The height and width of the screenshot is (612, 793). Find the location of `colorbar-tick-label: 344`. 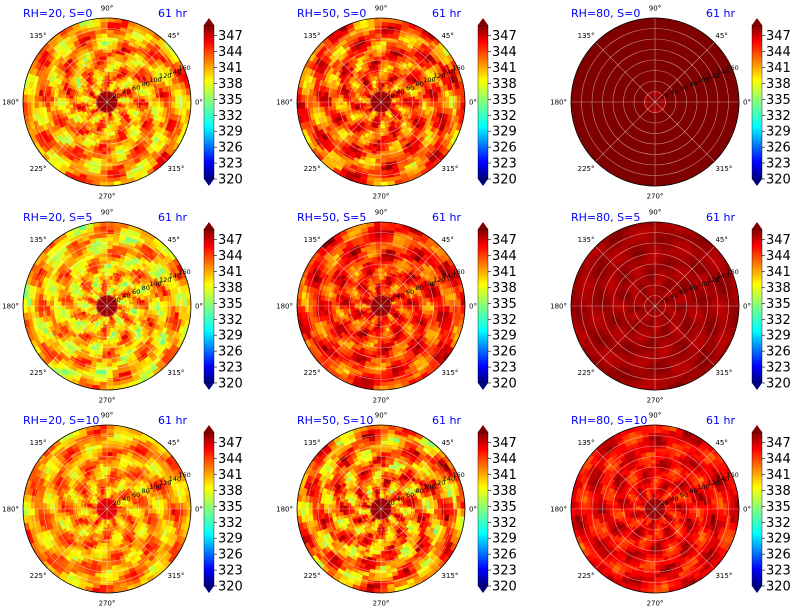

colorbar-tick-label: 344 is located at coordinates (230, 52).